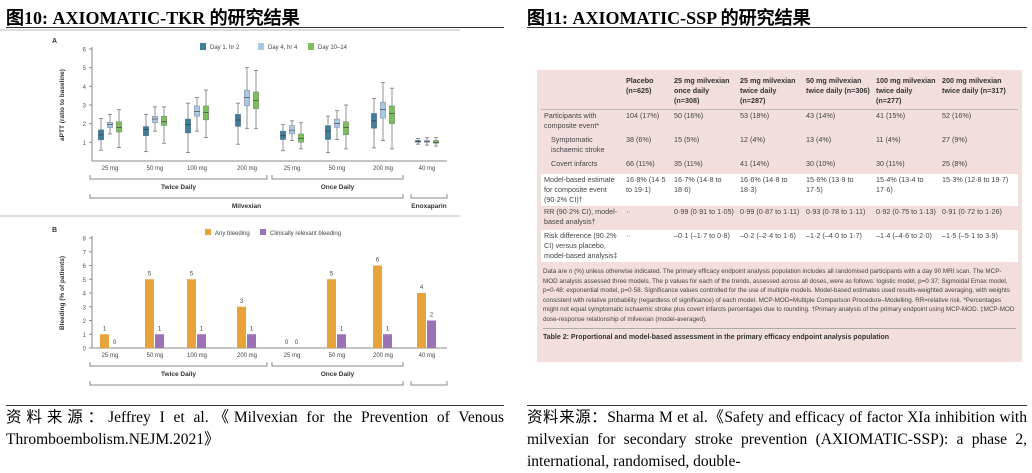  I want to click on figure-10-title: 图10: AXIOMATIC-TKR 的研究结果, so click(255, 16).